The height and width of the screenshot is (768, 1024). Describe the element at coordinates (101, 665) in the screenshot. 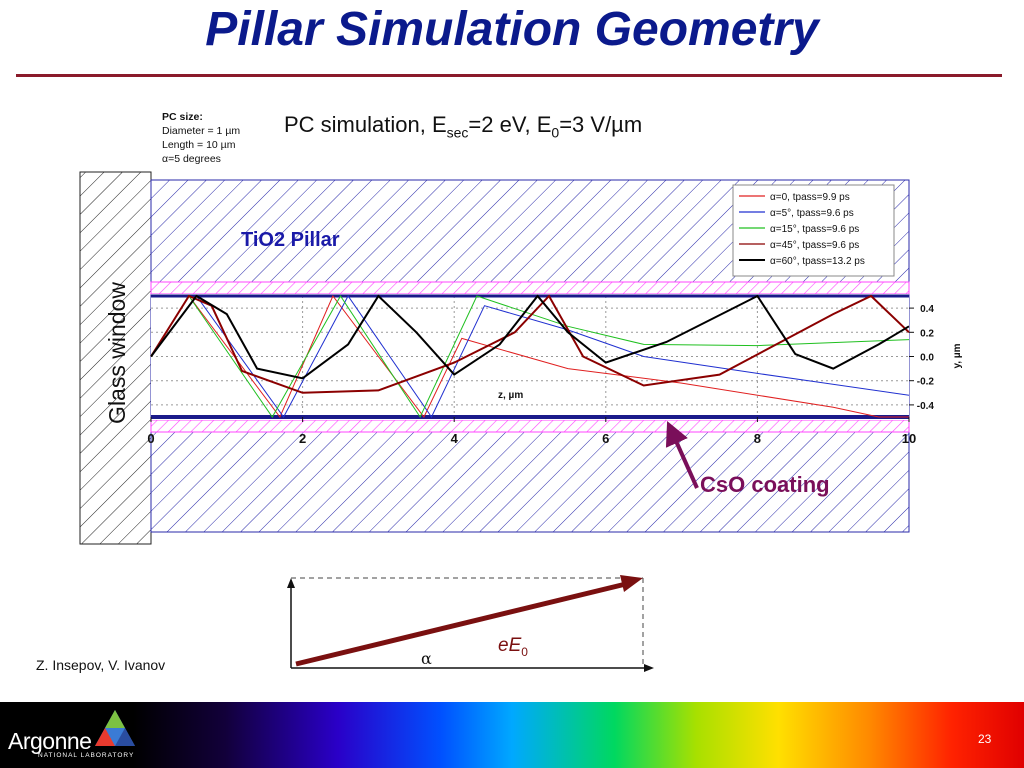

I see `authors-credit: Z. Insepov, V. Ivanov` at that location.